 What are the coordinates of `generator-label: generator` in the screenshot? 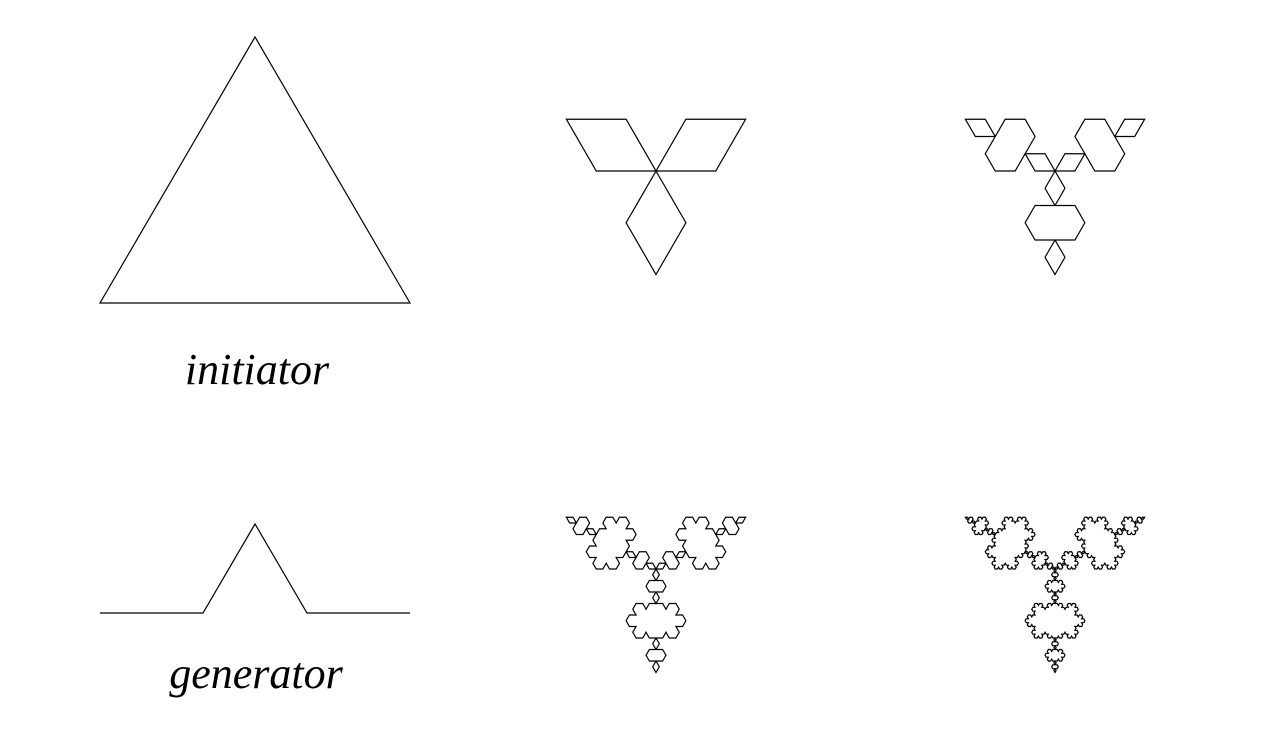 It's located at (256, 673).